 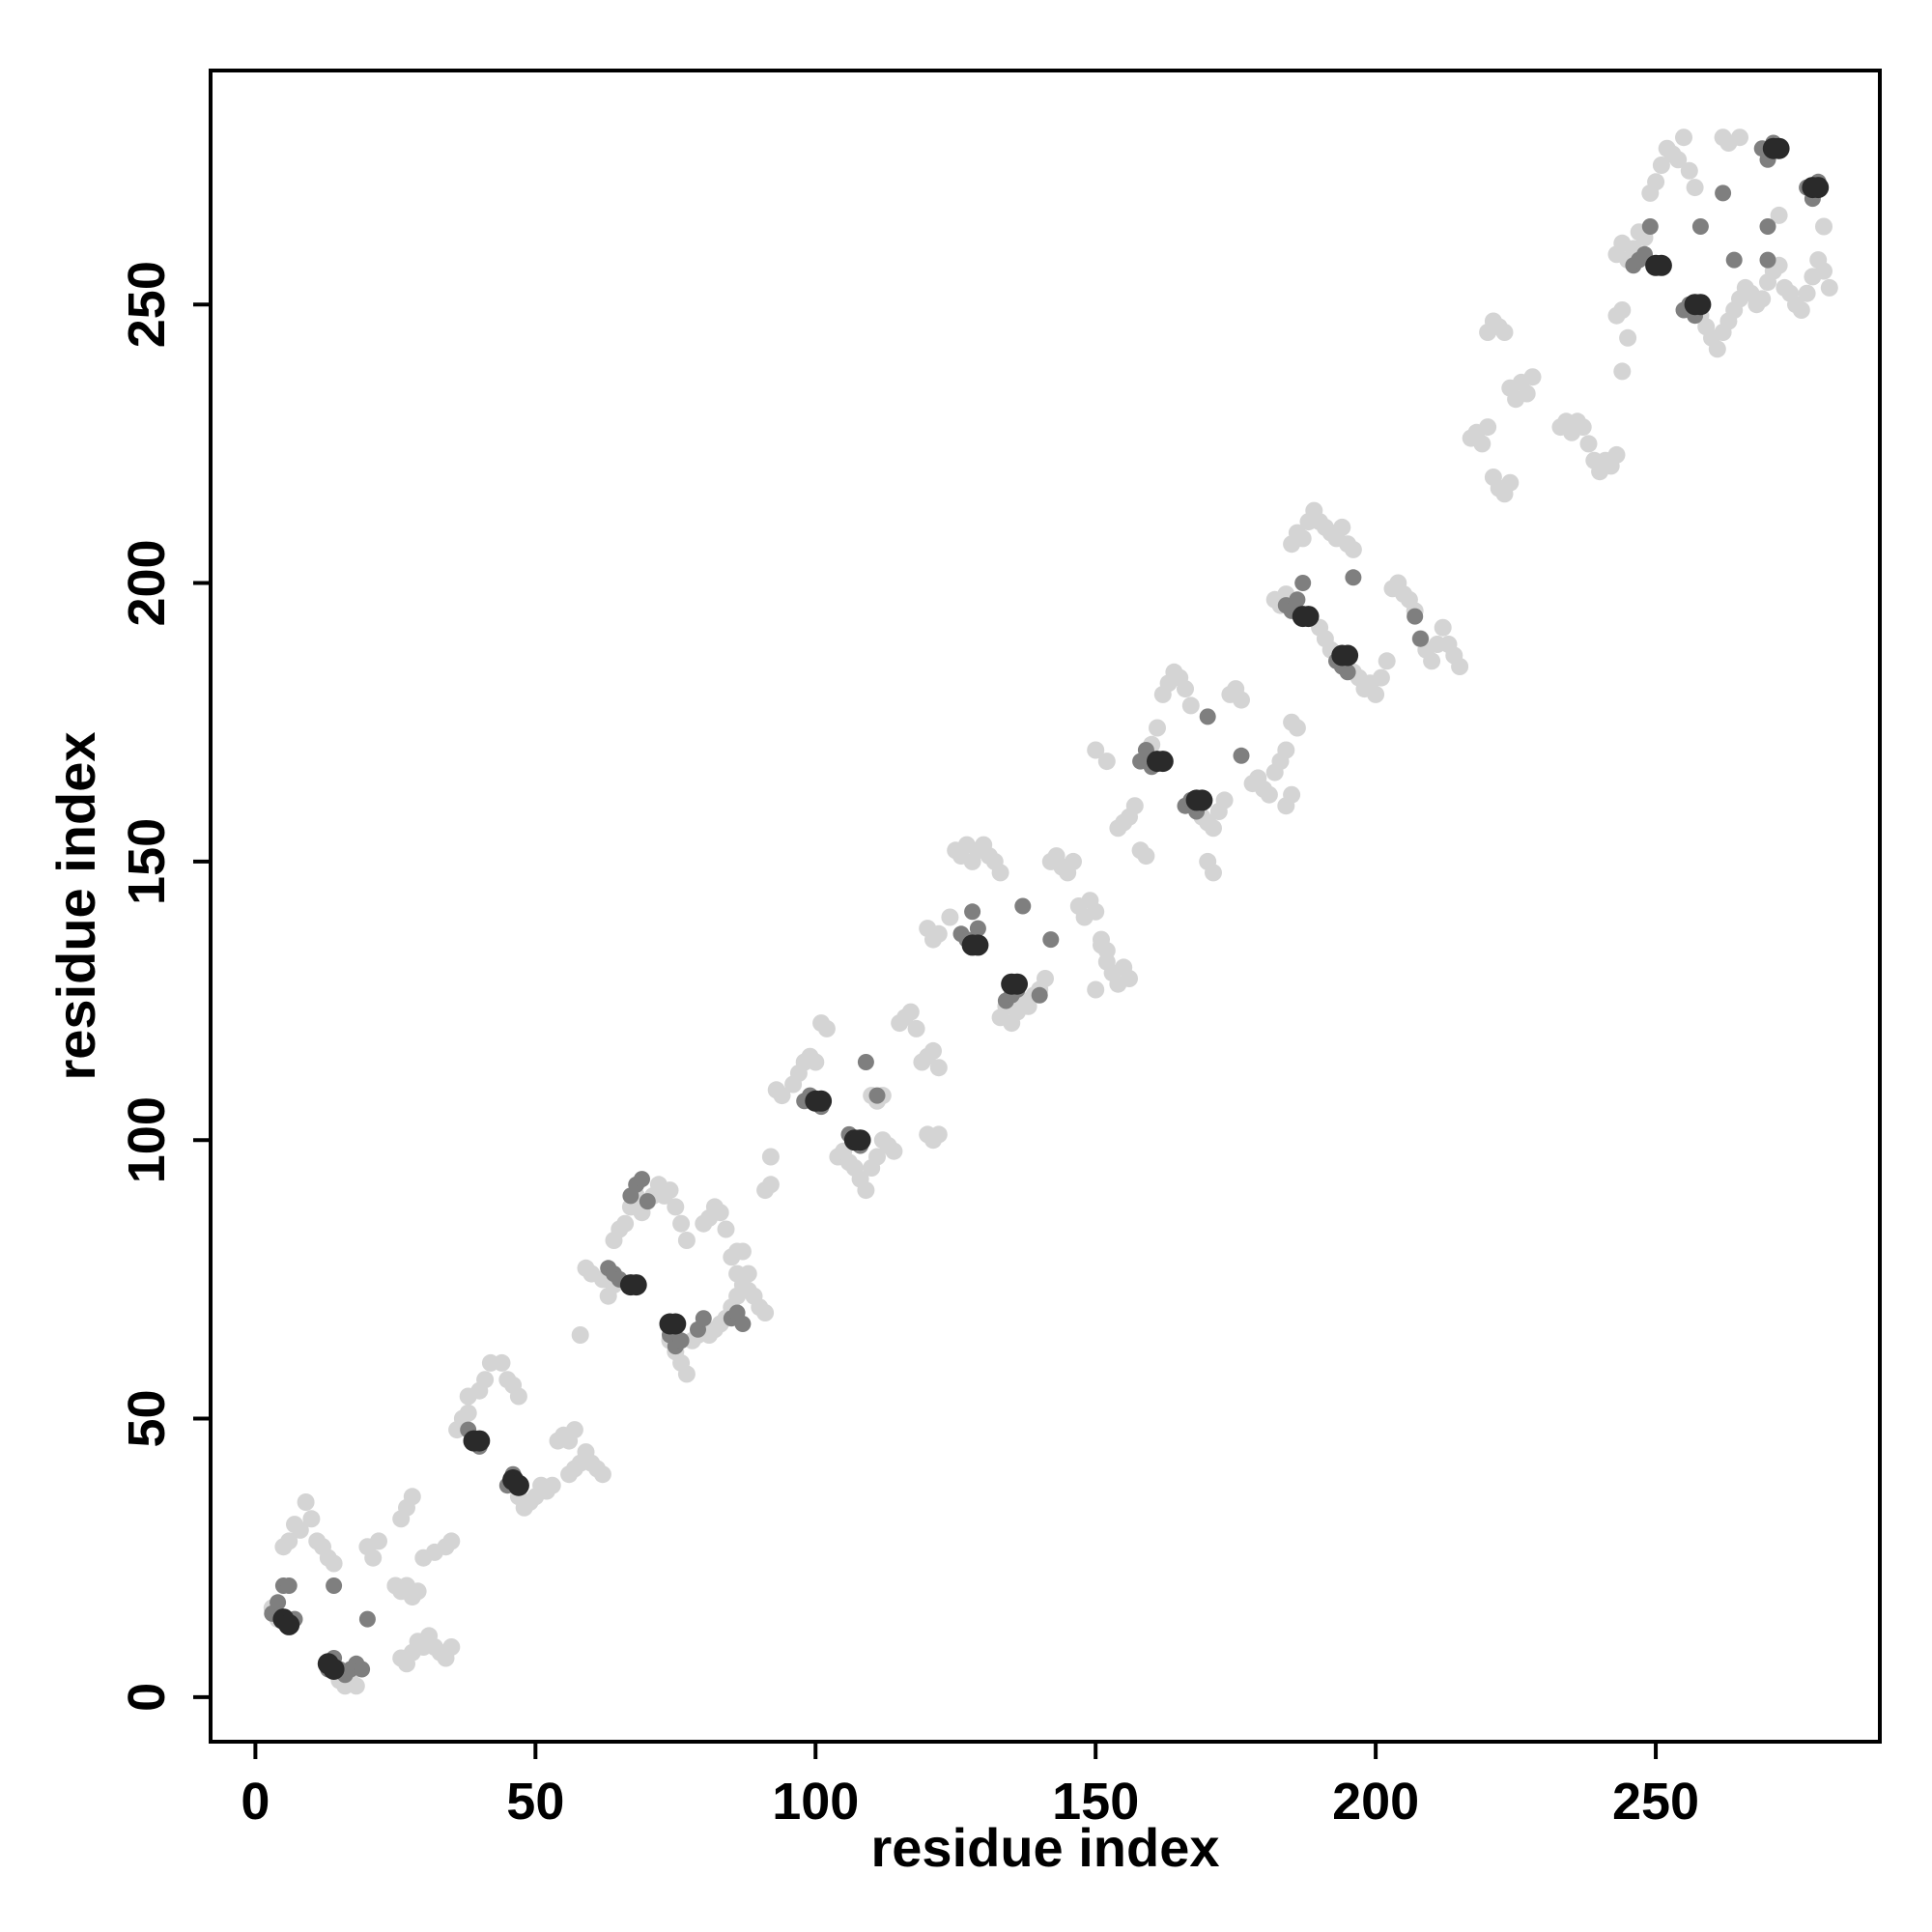 What do you see at coordinates (815, 1802) in the screenshot?
I see `x-tick-label: 100` at bounding box center [815, 1802].